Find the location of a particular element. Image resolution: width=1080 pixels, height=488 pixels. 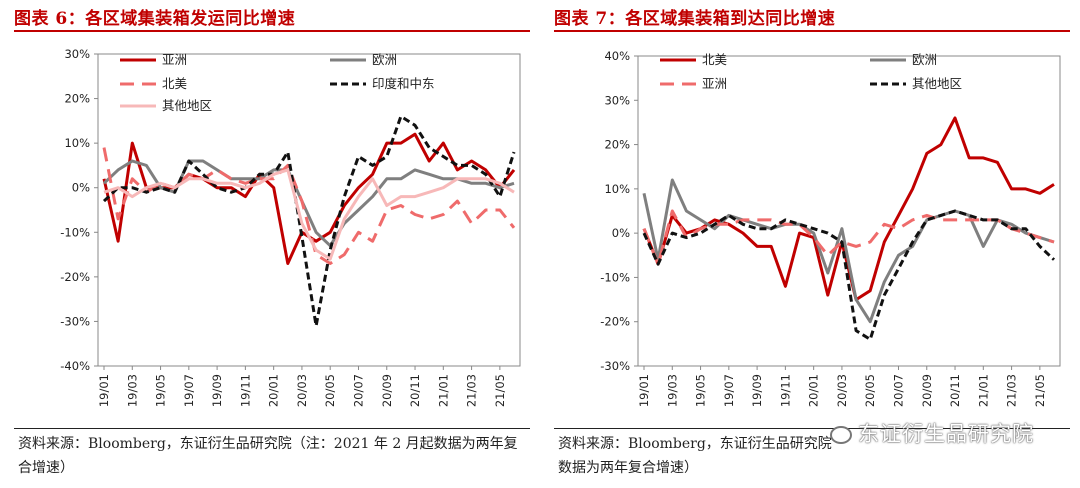

watermark-text: 东证衍生品研究院 is located at coordinates (946, 434).